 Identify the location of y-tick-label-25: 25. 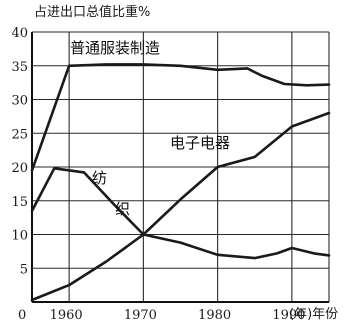
(19, 134).